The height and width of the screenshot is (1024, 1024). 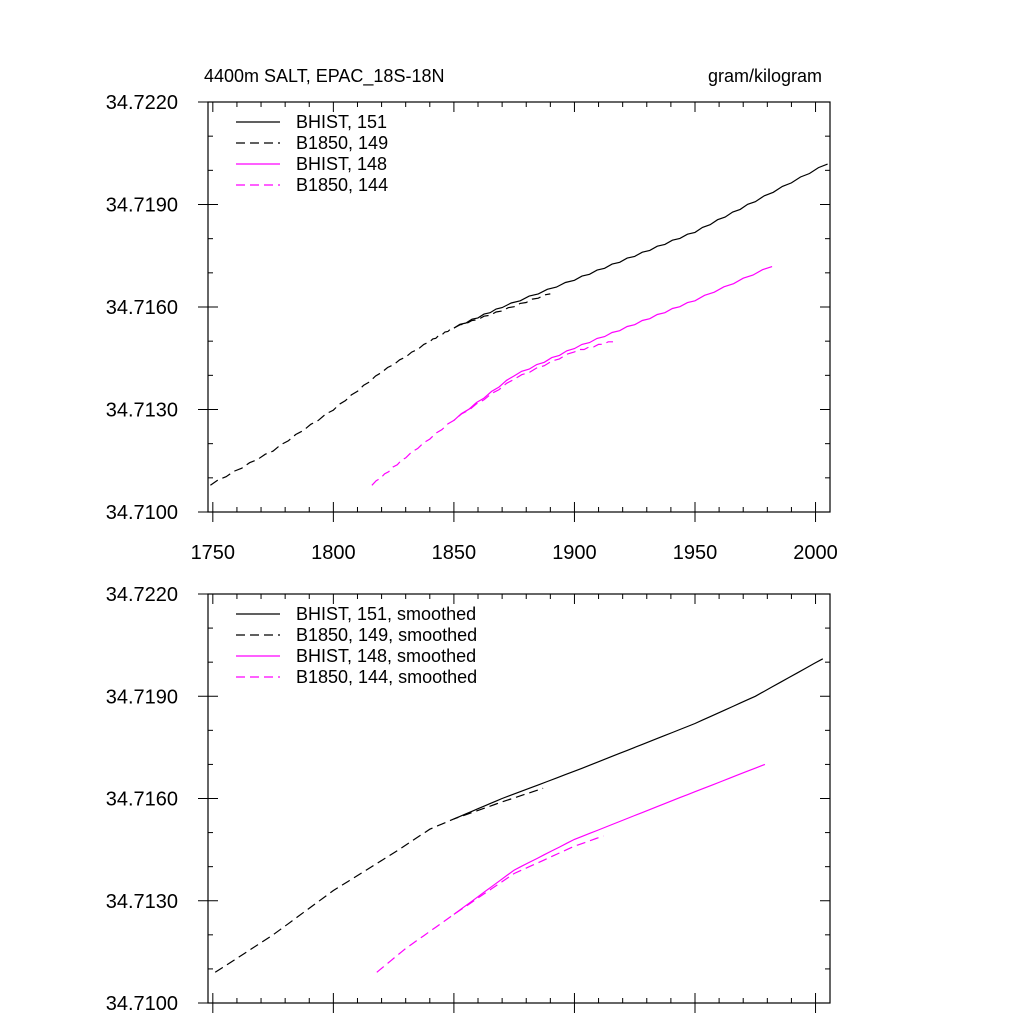 What do you see at coordinates (213, 553) in the screenshot?
I see `x-tick-label: 1750` at bounding box center [213, 553].